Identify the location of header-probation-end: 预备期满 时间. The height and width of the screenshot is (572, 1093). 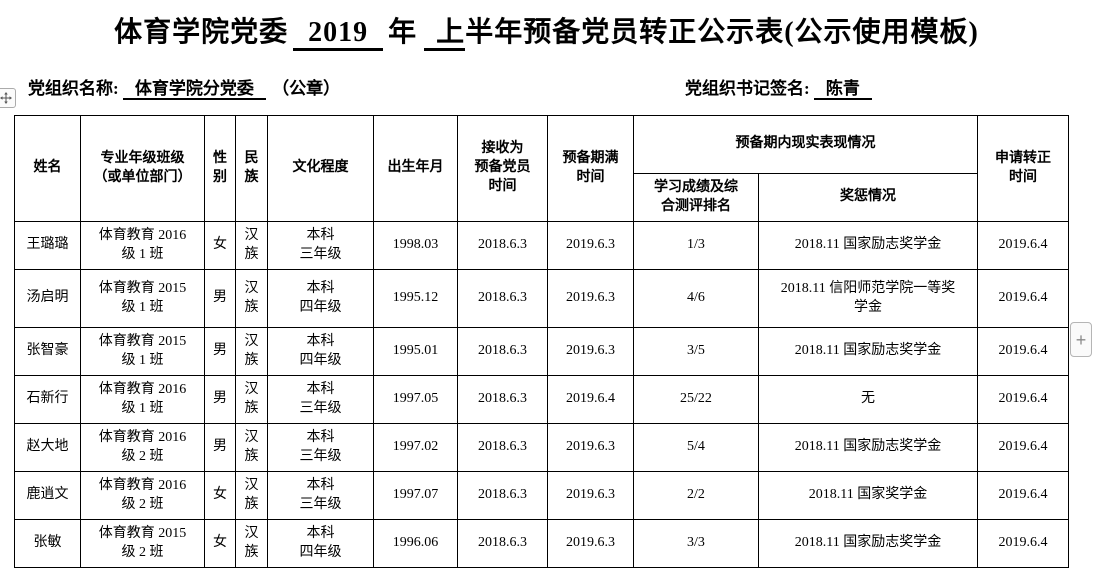
(590, 168).